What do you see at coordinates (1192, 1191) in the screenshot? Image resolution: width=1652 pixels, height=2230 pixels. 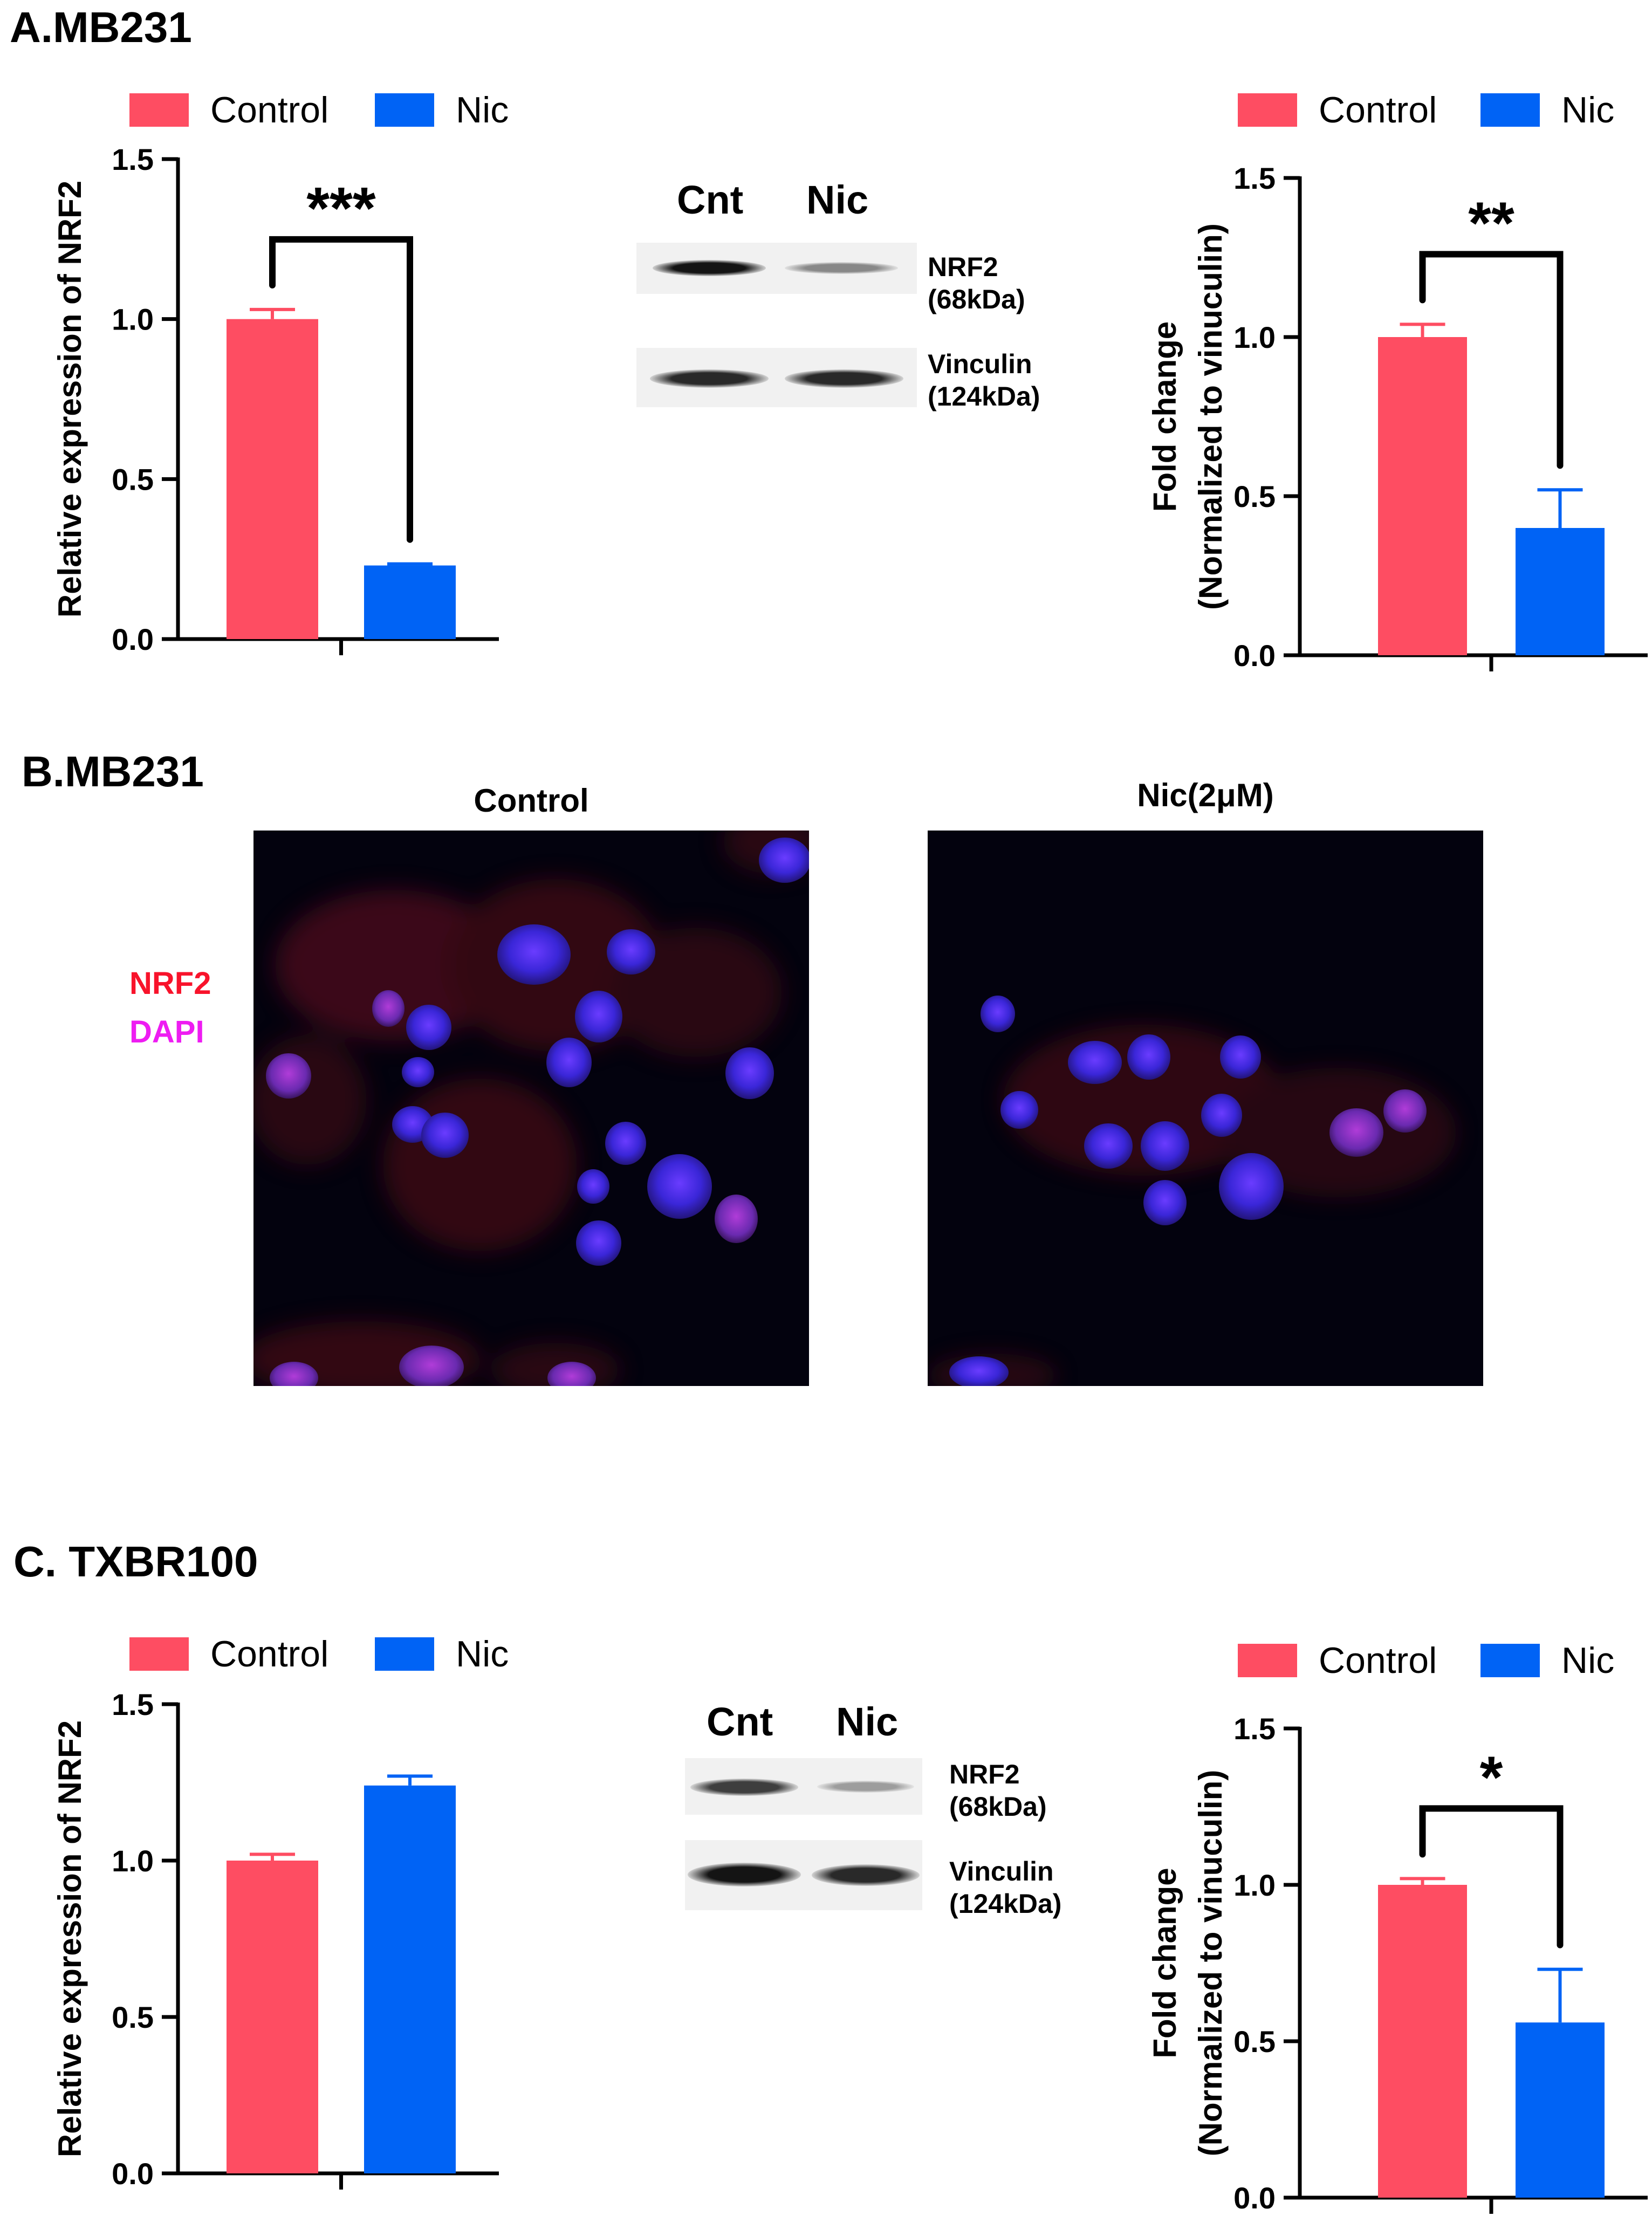 I see `micrograph-nic-cells` at bounding box center [1192, 1191].